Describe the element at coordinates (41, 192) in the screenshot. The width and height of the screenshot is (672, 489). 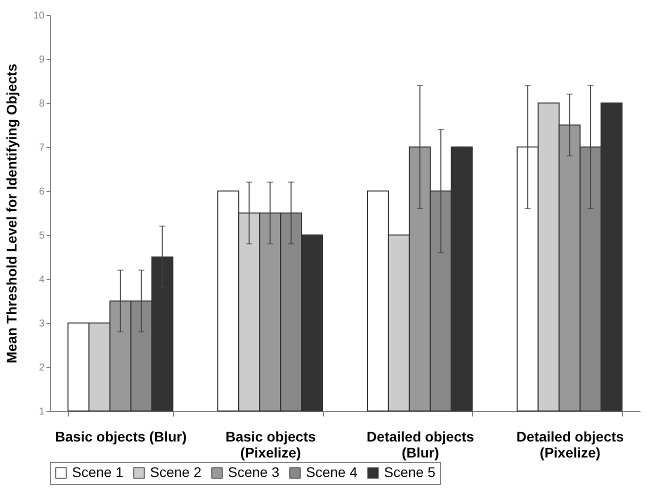
I see `y-tick-label: 6` at that location.